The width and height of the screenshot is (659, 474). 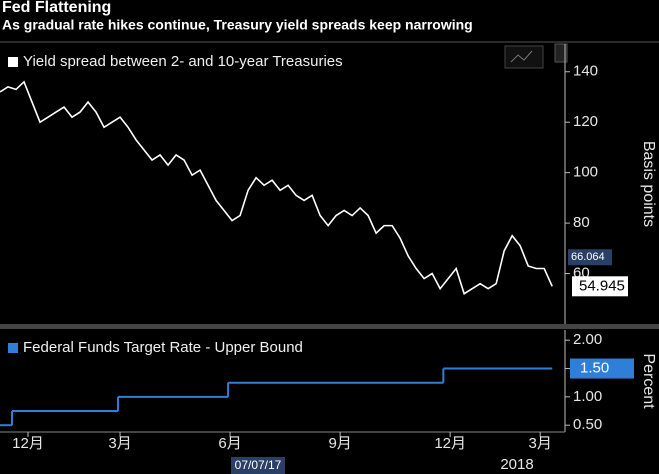 I want to click on x-tick-label: 9月, so click(x=339, y=443).